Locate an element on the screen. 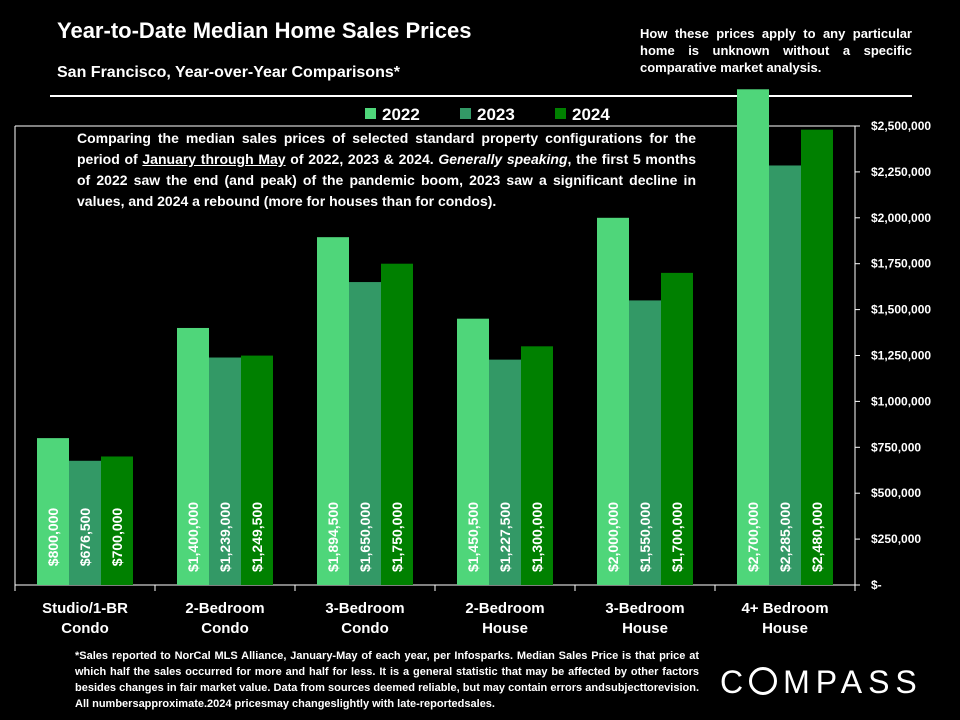 The image size is (960, 720). bar-value-label: $1,550,000 is located at coordinates (645, 537).